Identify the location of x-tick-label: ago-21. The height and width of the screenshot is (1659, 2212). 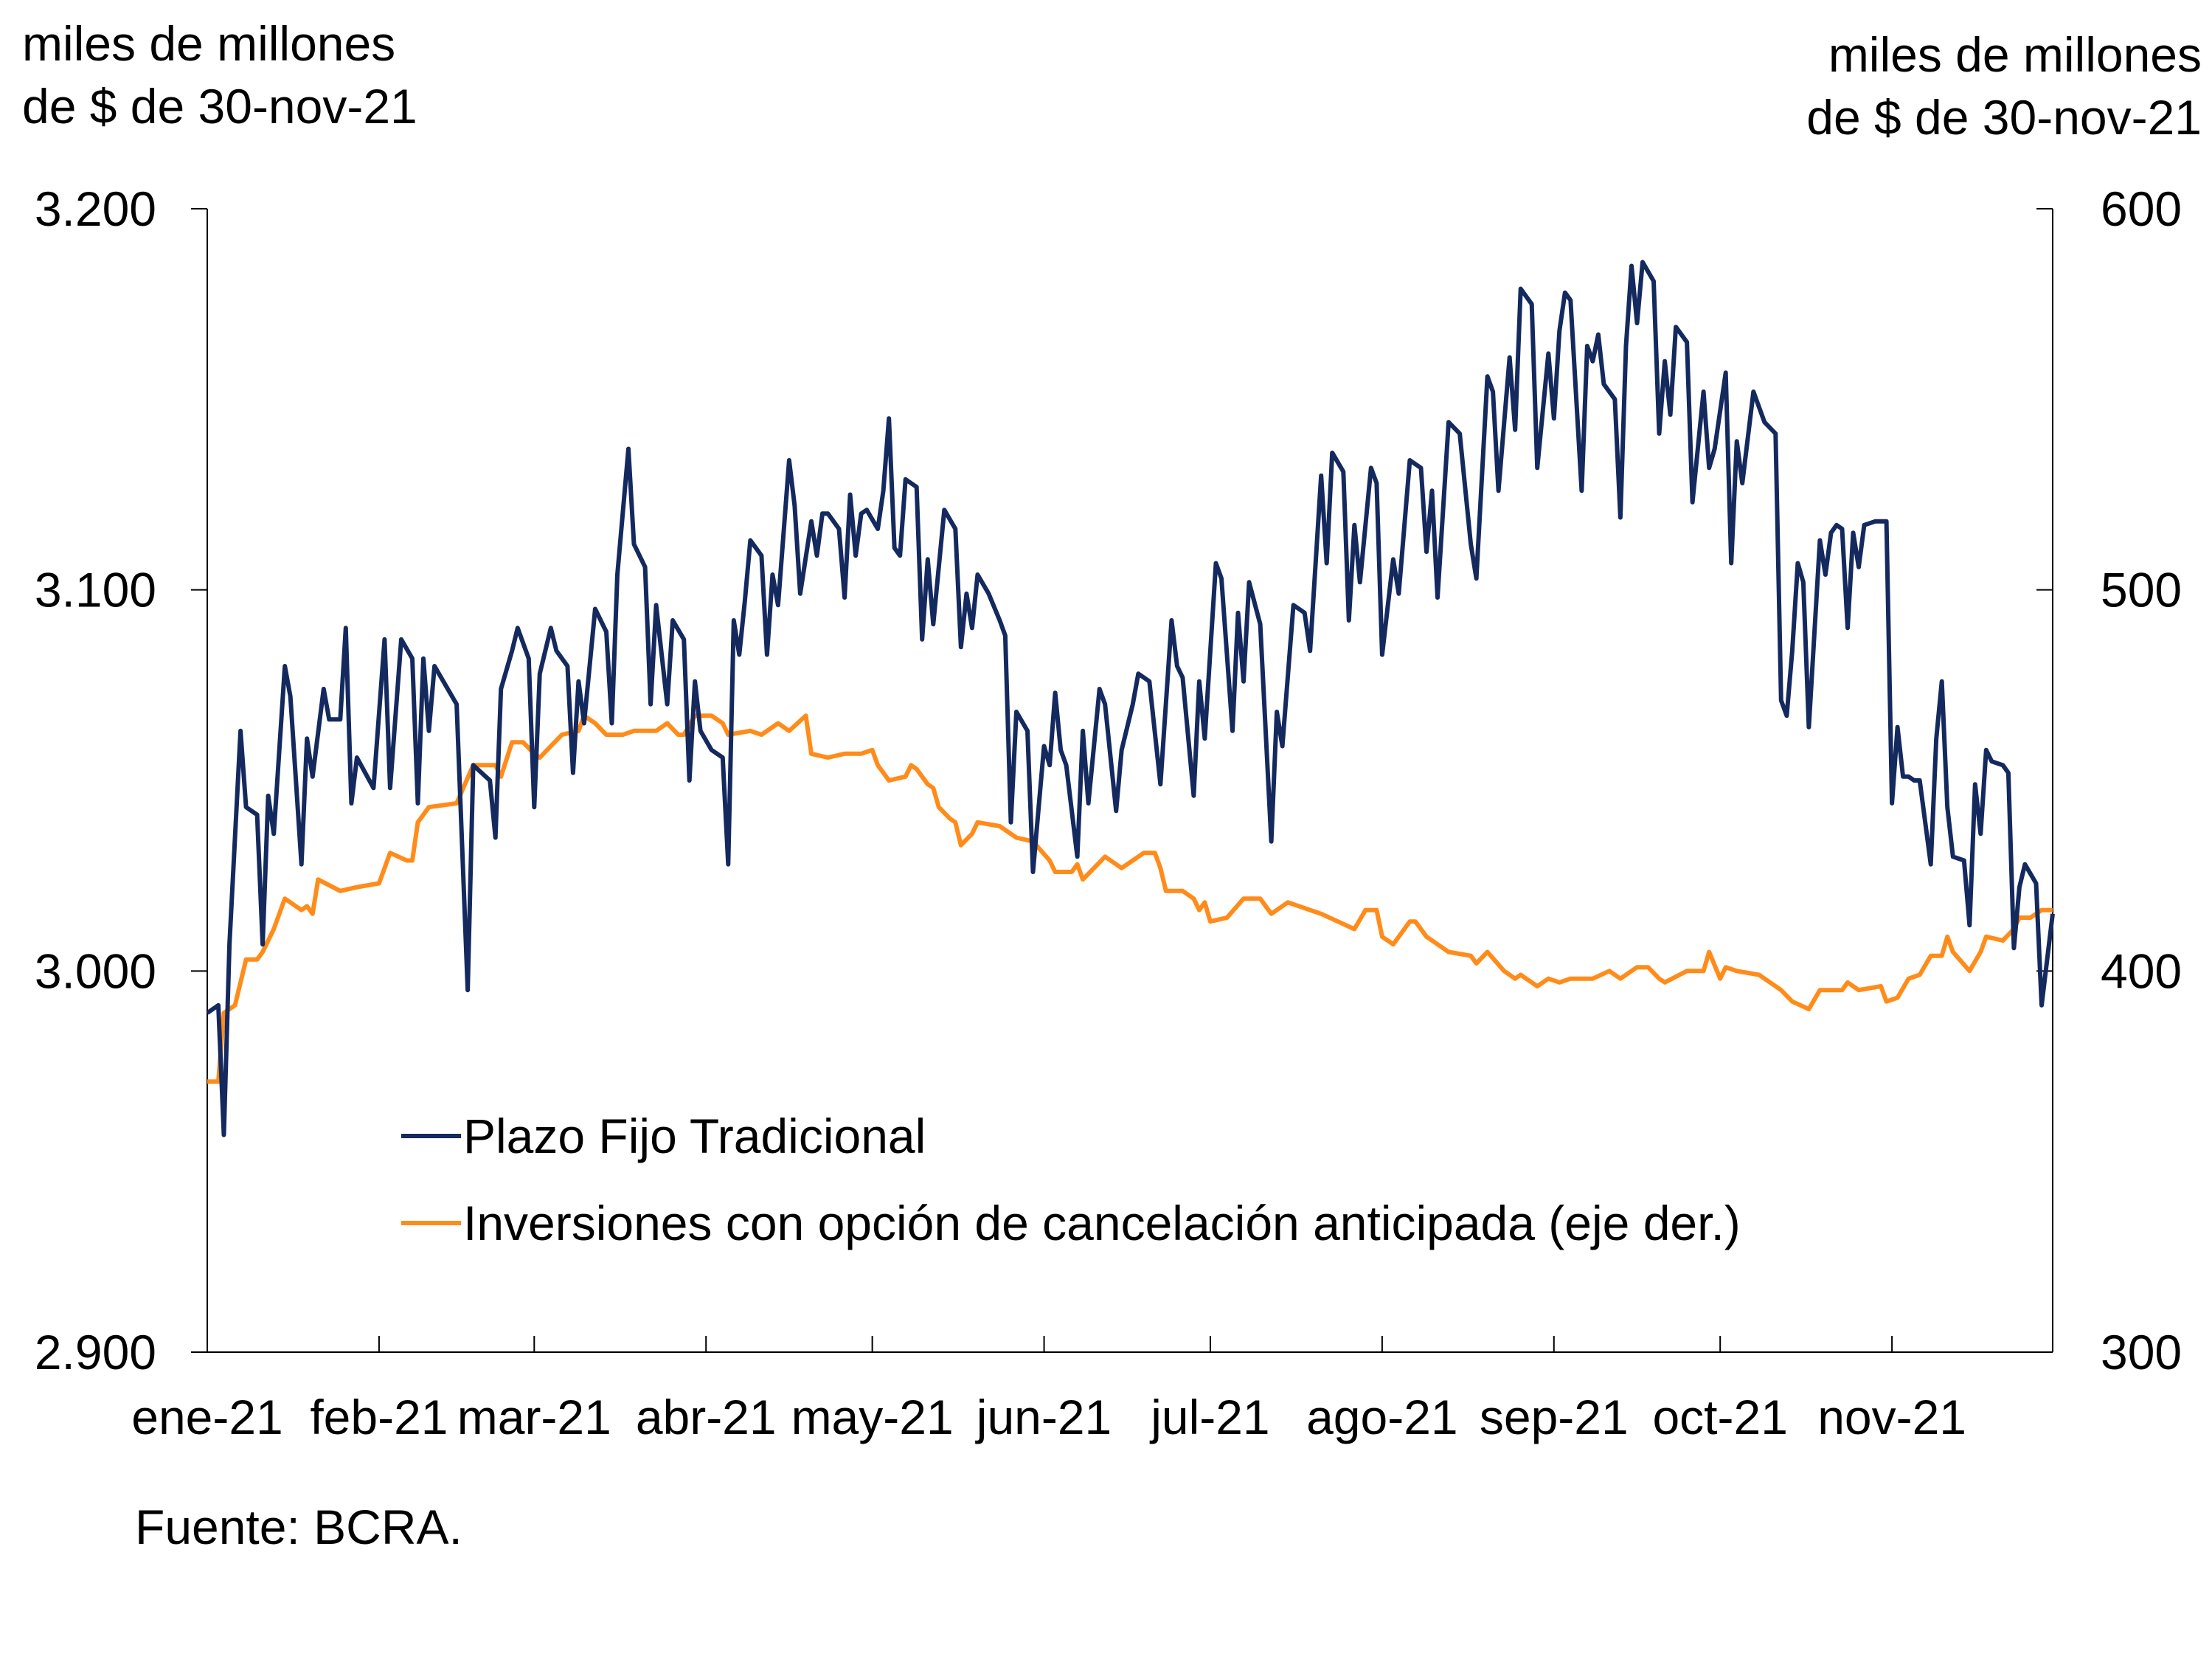
(1382, 1417).